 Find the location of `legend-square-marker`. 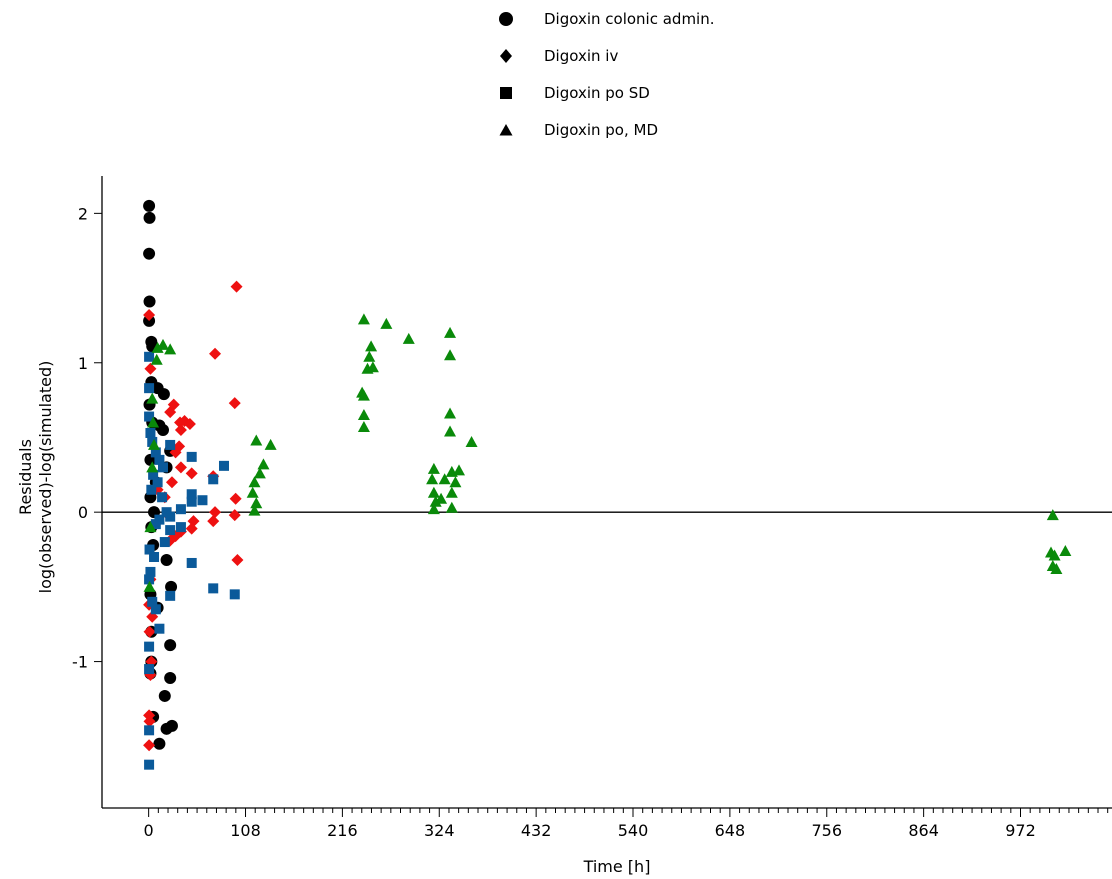

legend-square-marker is located at coordinates (506, 93).